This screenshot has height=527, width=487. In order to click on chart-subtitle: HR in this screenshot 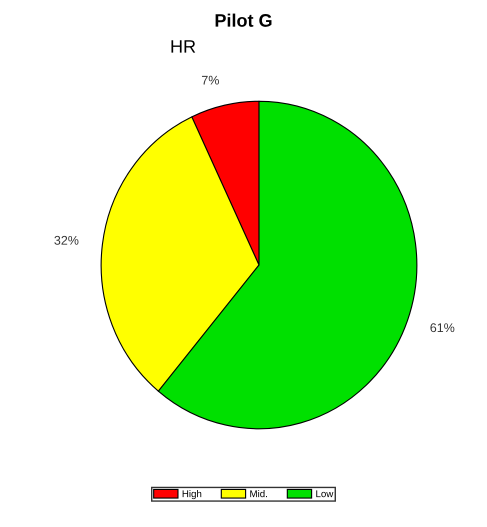, I will do `click(183, 46)`.